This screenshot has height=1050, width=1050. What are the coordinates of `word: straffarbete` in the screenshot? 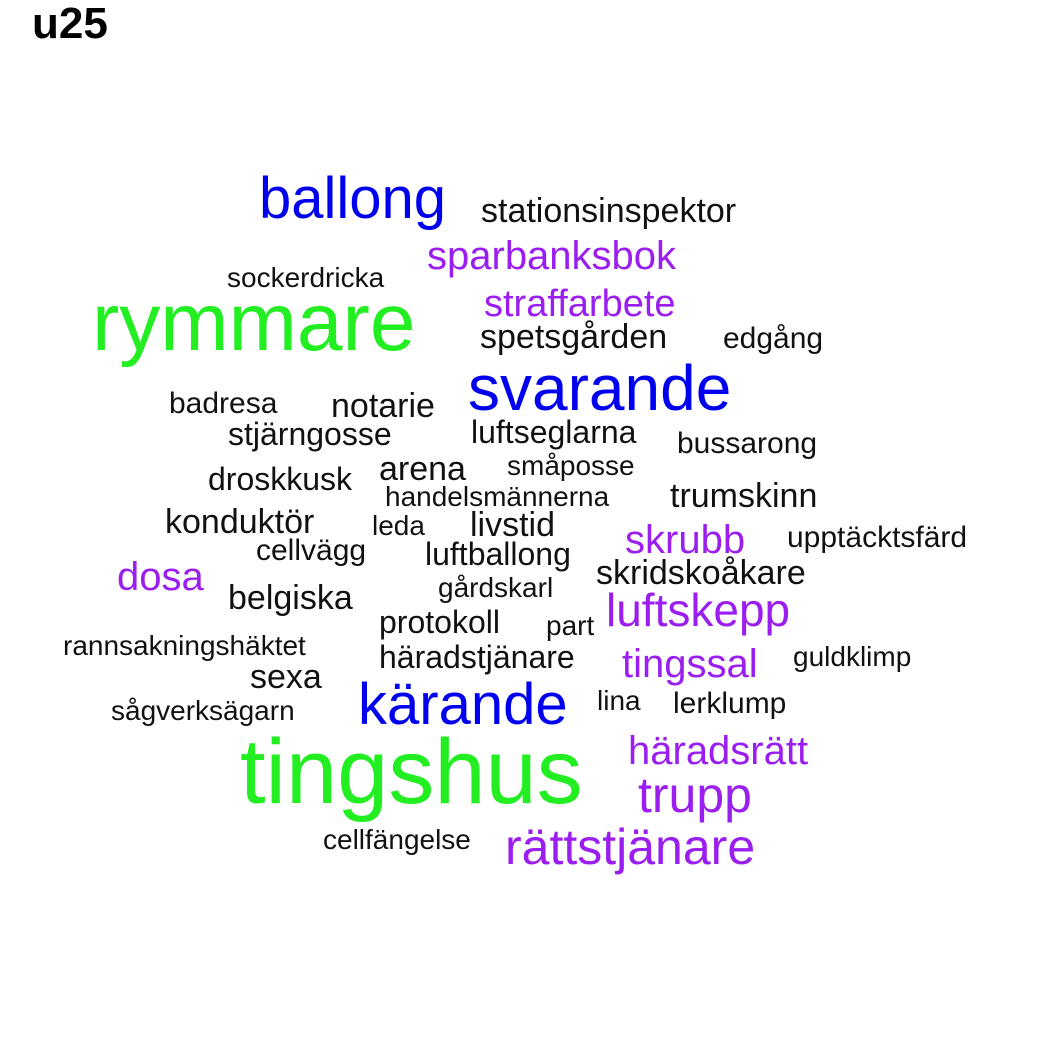 It's located at (580, 304).